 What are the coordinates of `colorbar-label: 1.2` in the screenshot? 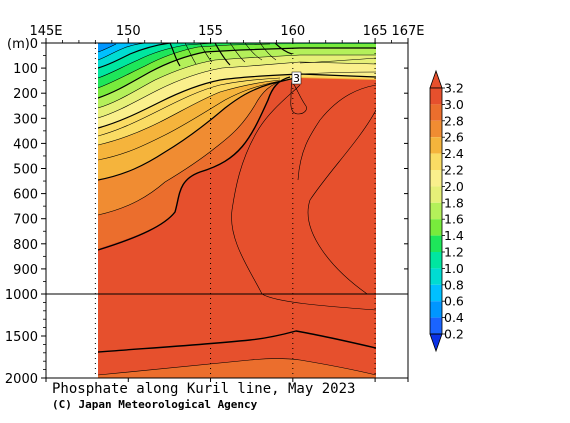 It's located at (454, 252).